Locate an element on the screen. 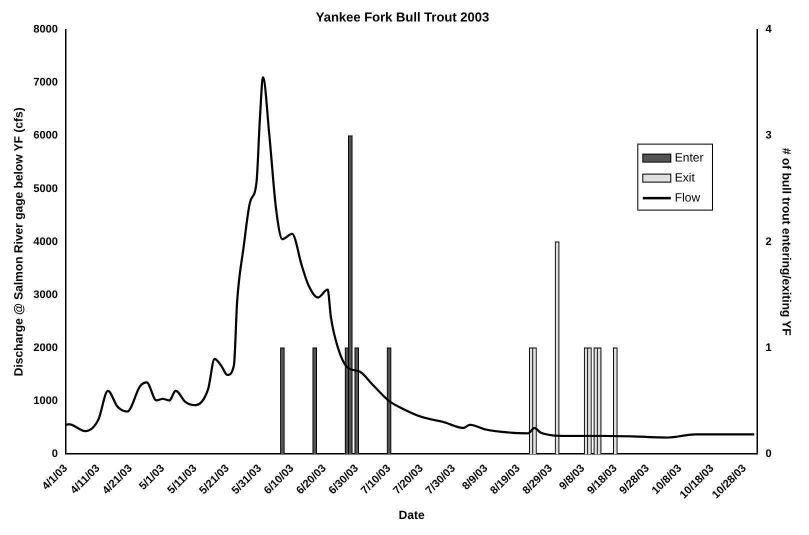 This screenshot has height=535, width=809. y2-tick-label: 3 is located at coordinates (768, 136).